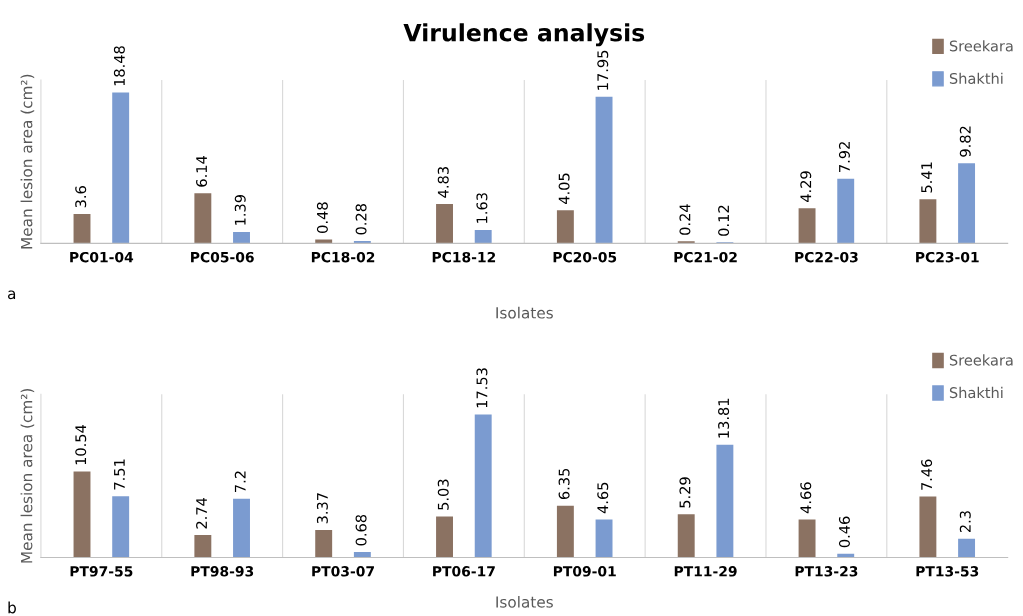  I want to click on x-tick-label: PC18-02, so click(343, 257).